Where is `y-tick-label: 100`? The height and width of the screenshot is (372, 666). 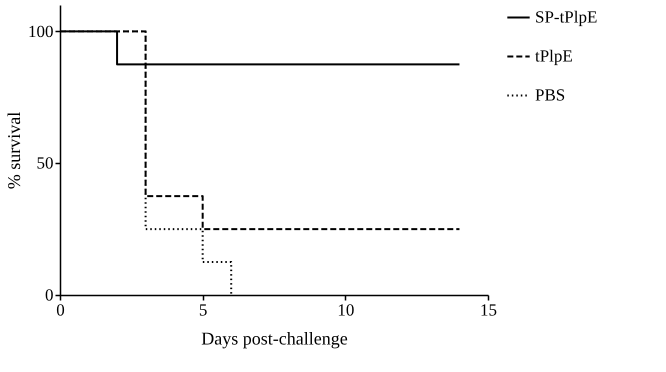
y-tick-label: 100 is located at coordinates (41, 31).